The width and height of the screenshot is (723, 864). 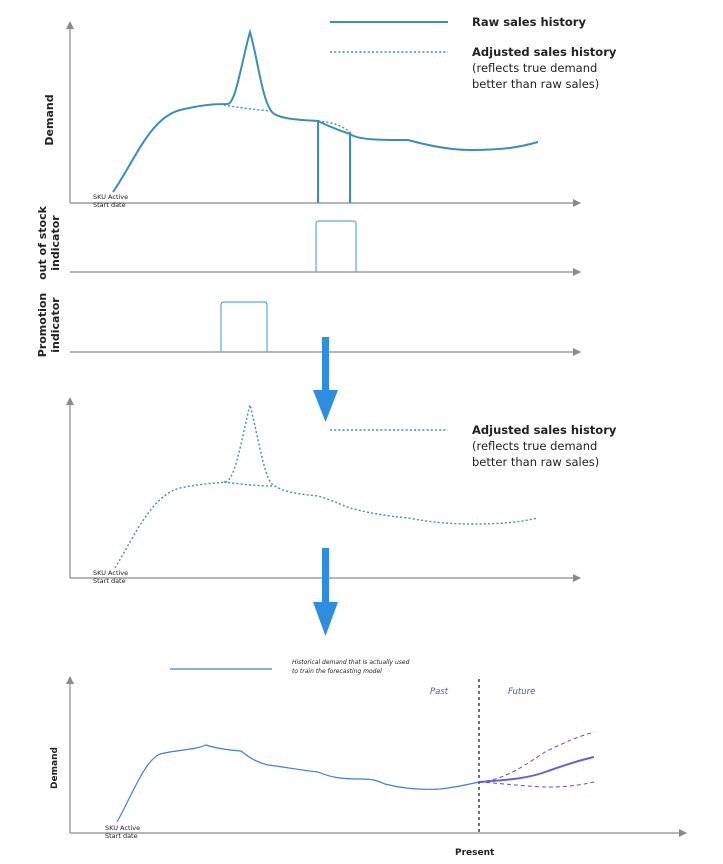 I want to click on panel1-start-label-1: SKU Active, so click(x=110, y=197).